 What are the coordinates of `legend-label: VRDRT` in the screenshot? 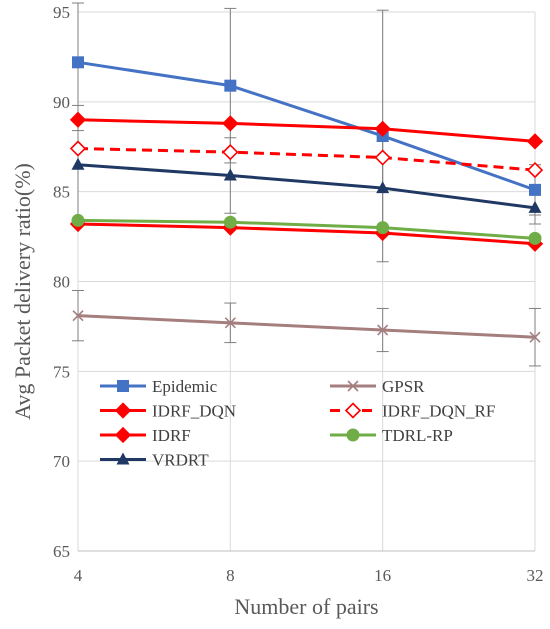 It's located at (180, 460).